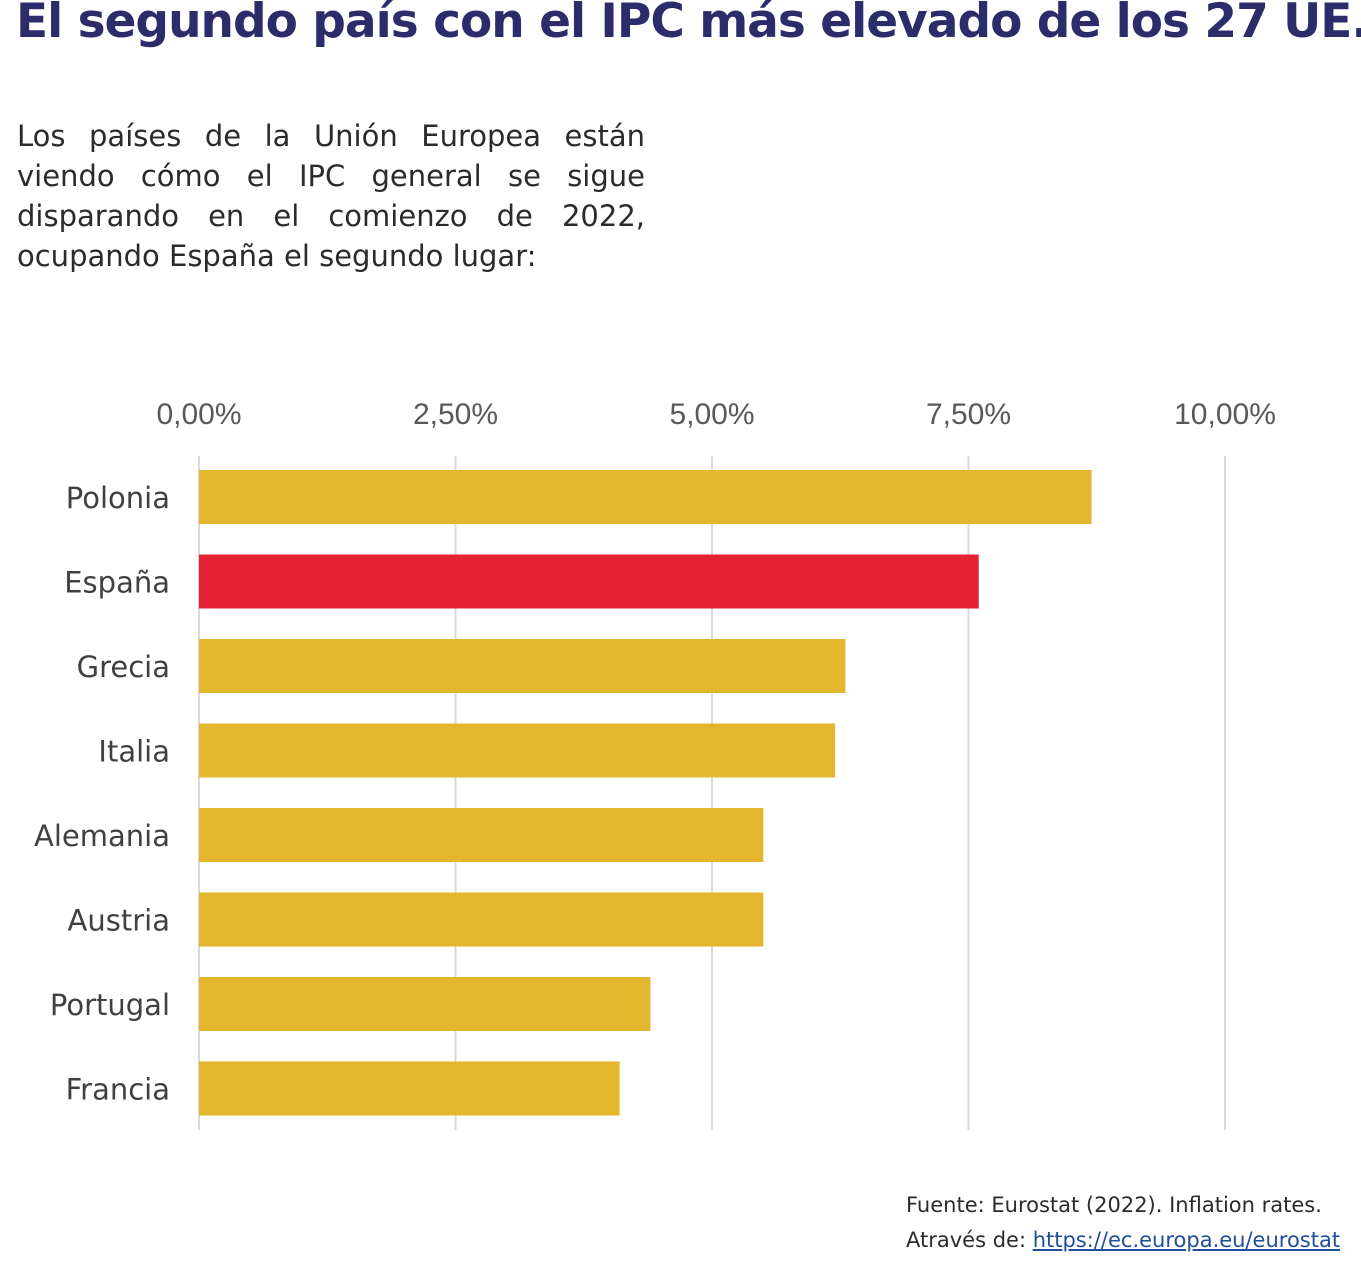 Image resolution: width=1361 pixels, height=1261 pixels. What do you see at coordinates (119, 921) in the screenshot?
I see `category-label: Austria` at bounding box center [119, 921].